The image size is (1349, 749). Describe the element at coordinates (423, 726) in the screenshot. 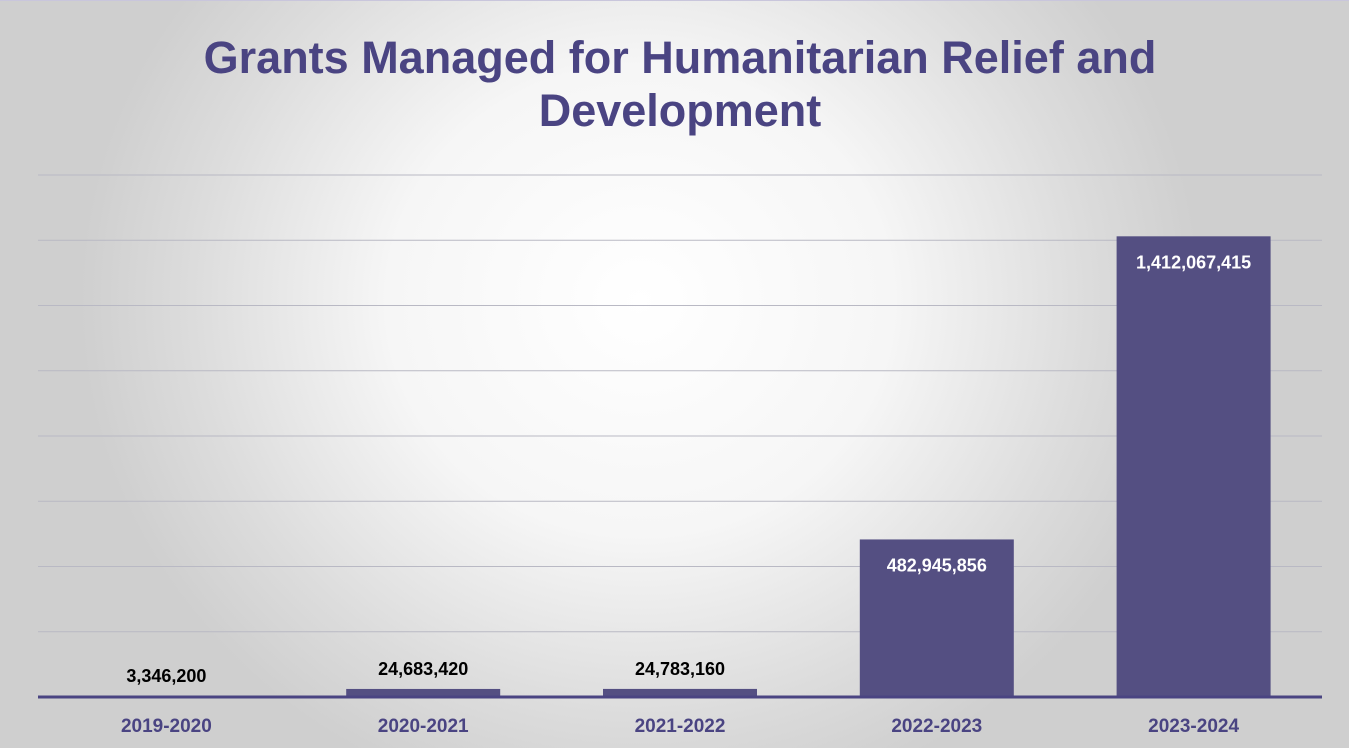

I see `category-label: 2020-2021` at that location.